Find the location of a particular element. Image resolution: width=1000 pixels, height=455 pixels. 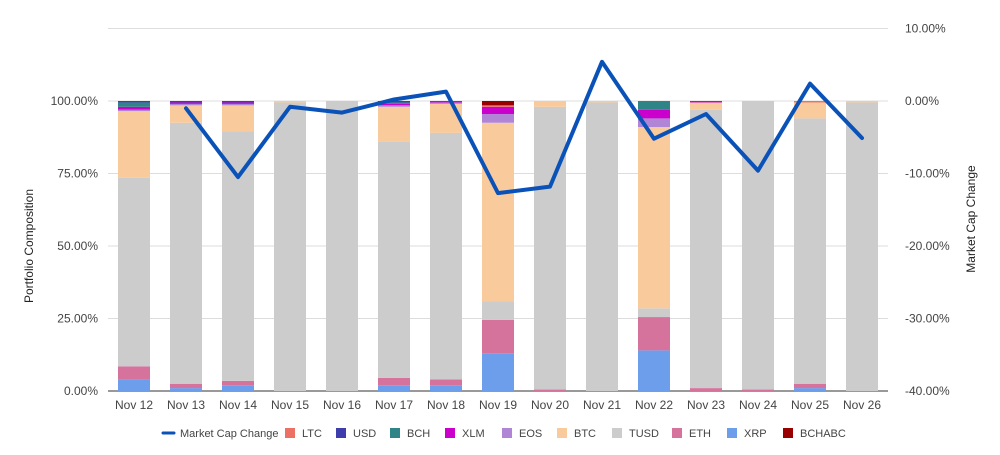

x-tick-label: Nov 26 is located at coordinates (862, 405).